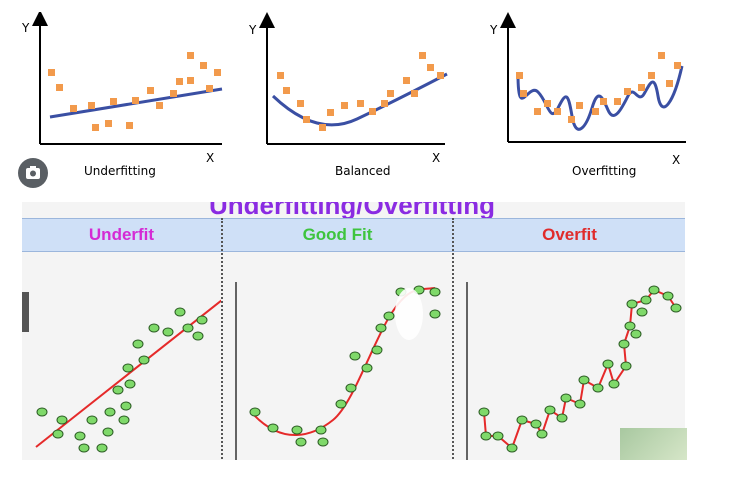 This screenshot has width=737, height=485. Describe the element at coordinates (33, 173) in the screenshot. I see `camera-icon` at that location.